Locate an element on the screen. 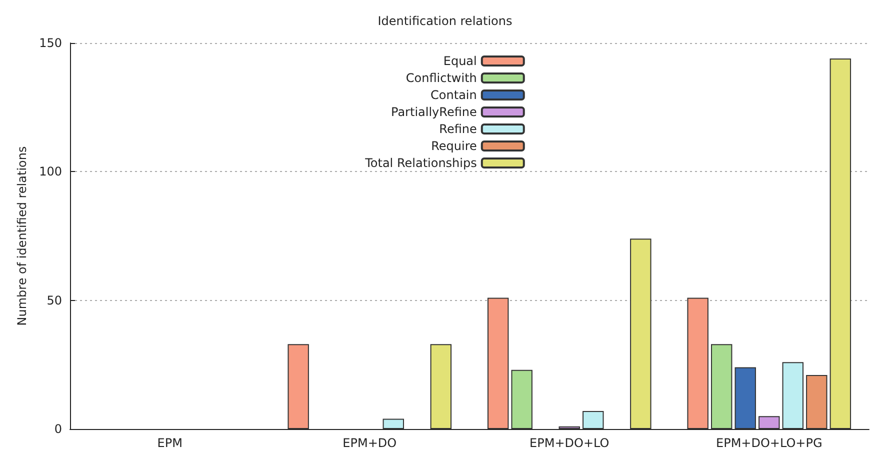 Image resolution: width=890 pixels, height=461 pixels. legend-label: Equal is located at coordinates (460, 61).